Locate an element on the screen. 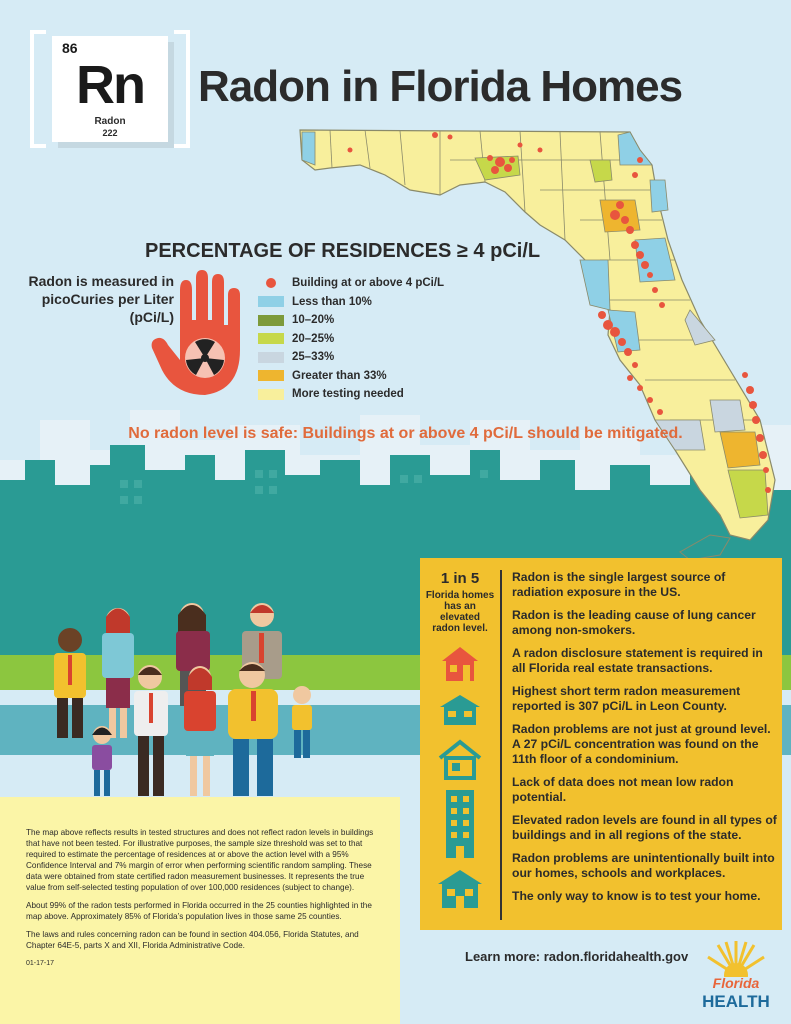  legend-item: Building at or above 4 pCi/L is located at coordinates (351, 283).